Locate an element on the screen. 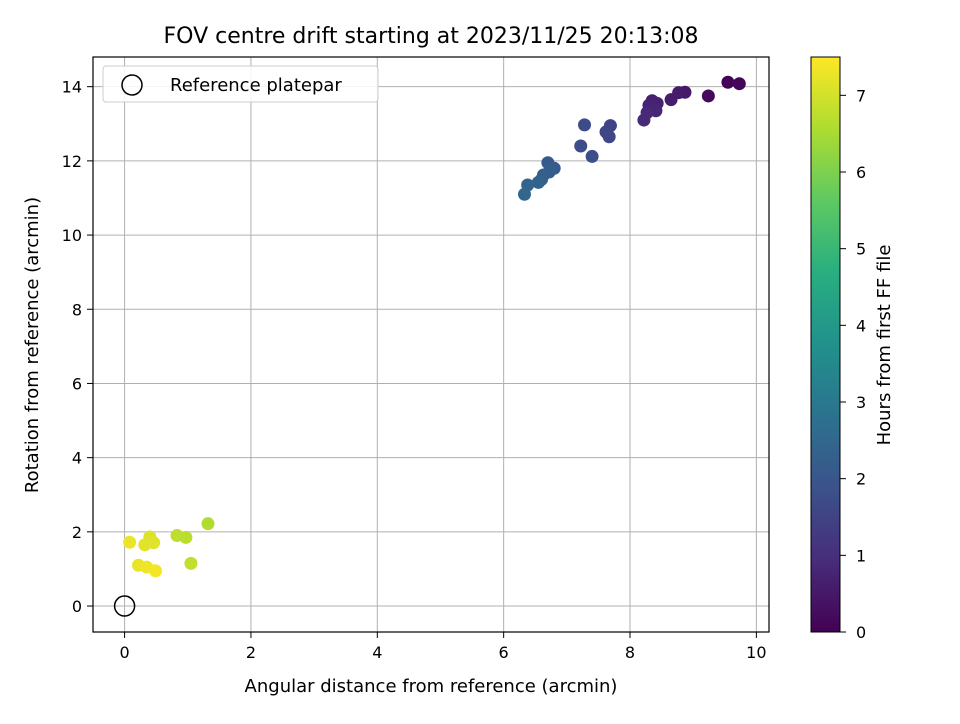 This screenshot has width=960, height=724. colorbar-tick-label: 7 is located at coordinates (861, 95).